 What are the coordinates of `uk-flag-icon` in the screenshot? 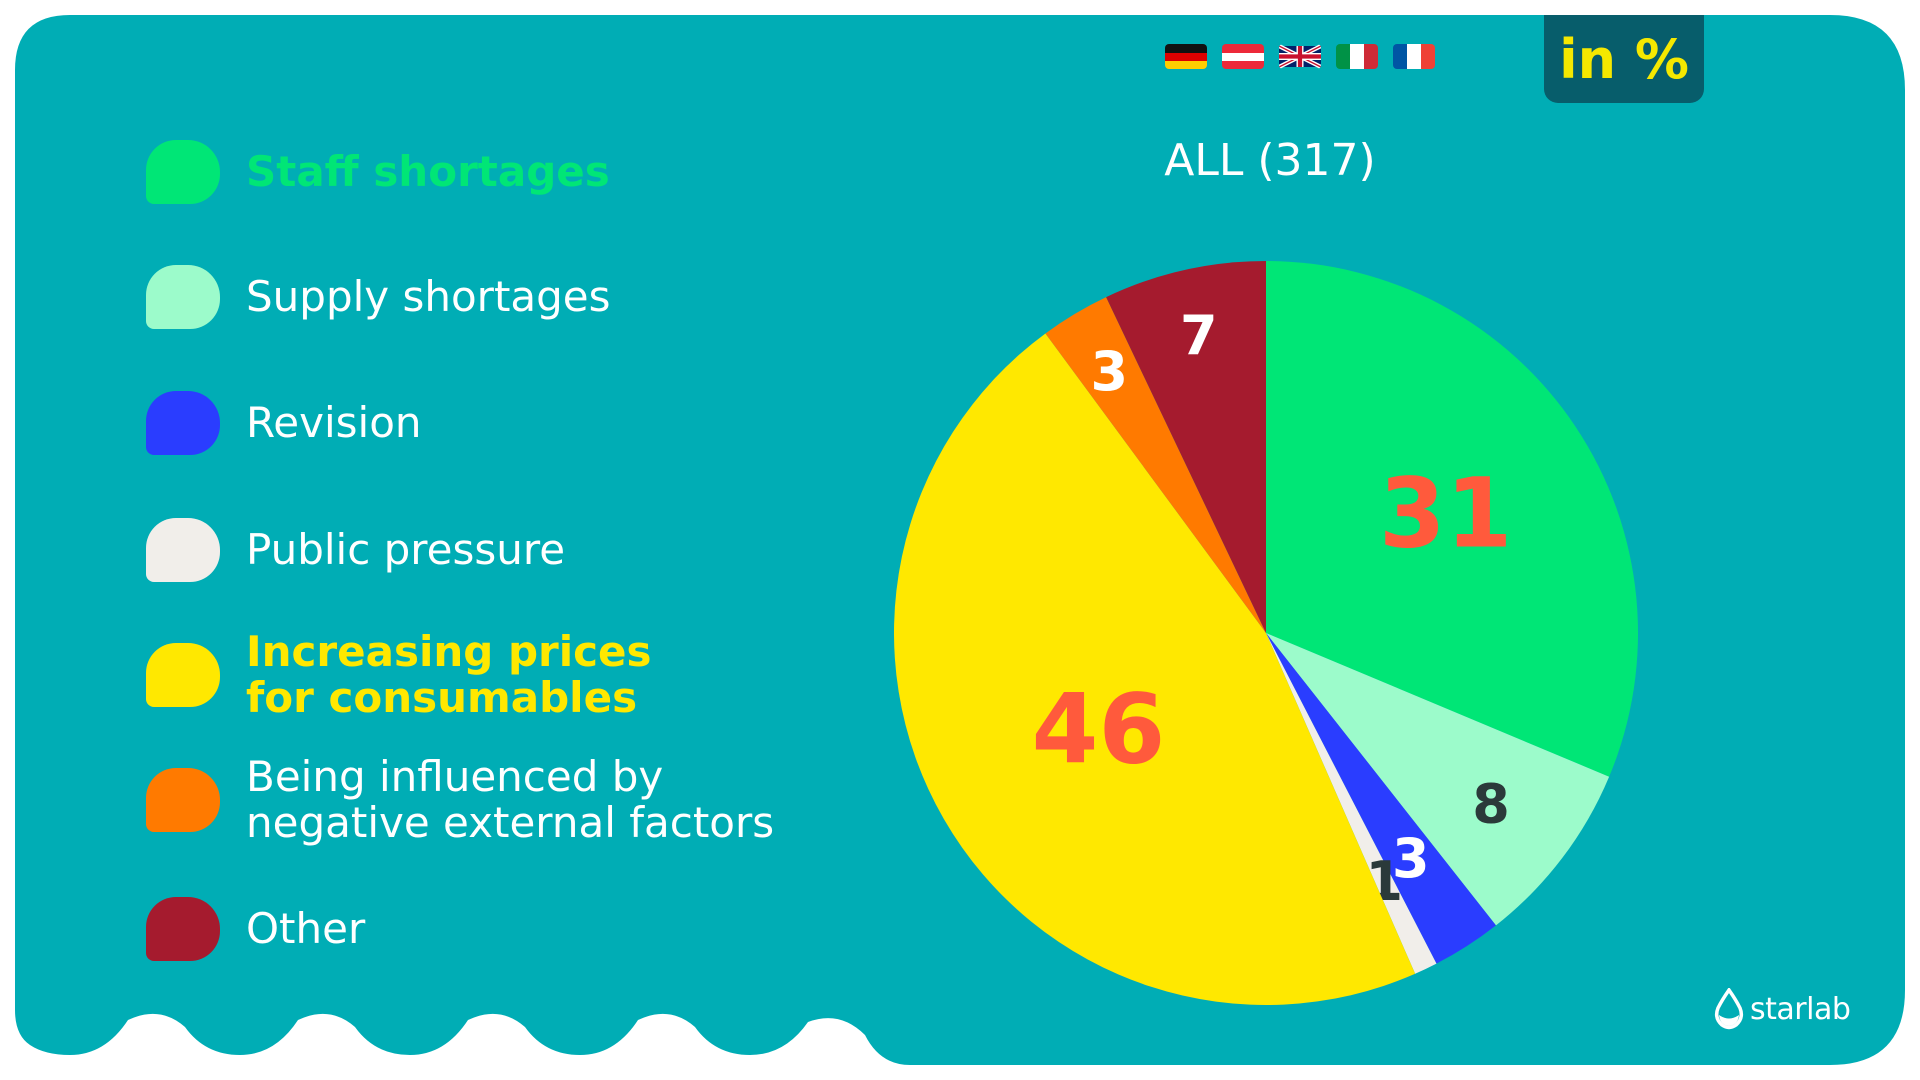 It's located at (1300, 56).